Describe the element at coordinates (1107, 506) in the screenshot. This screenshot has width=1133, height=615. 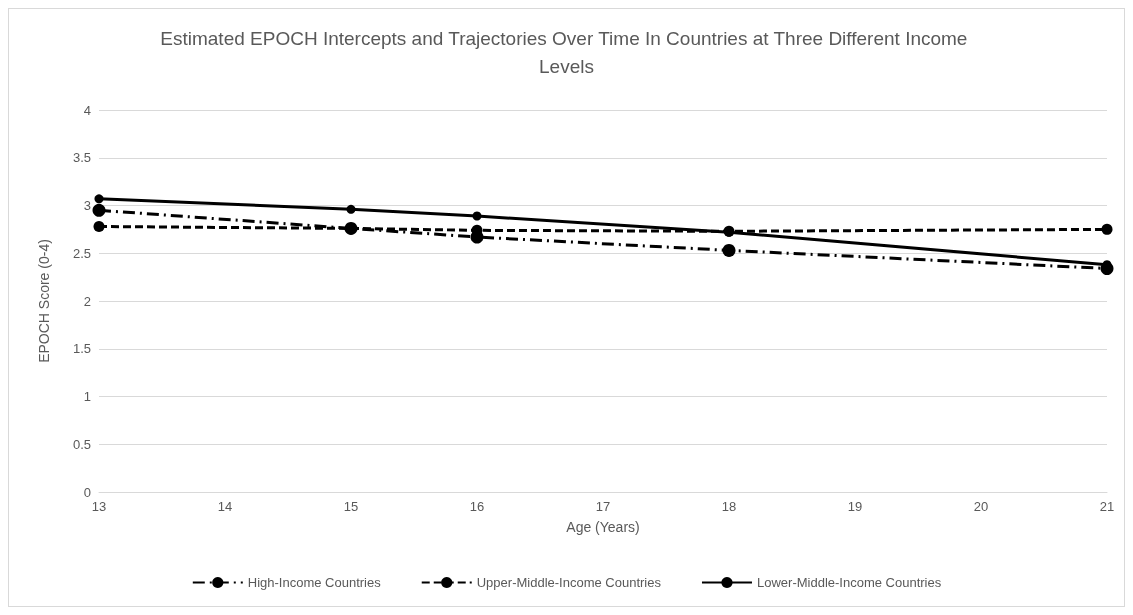
I see `x-tick-label: 21` at that location.